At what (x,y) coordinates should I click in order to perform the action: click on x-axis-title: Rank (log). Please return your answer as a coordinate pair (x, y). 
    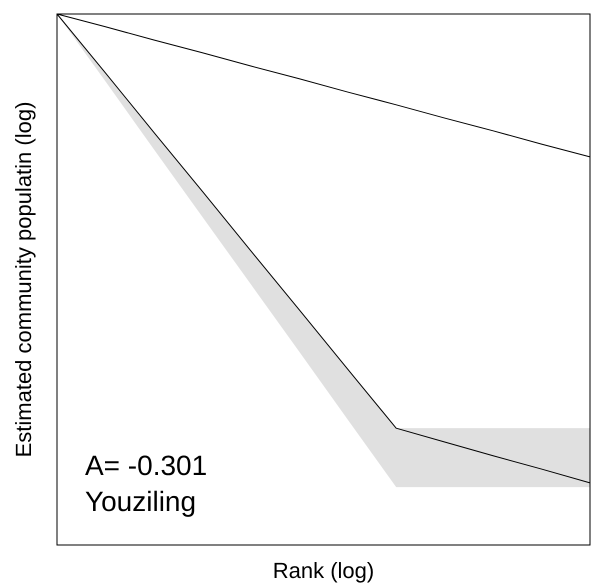
    Looking at the image, I should click on (323, 570).